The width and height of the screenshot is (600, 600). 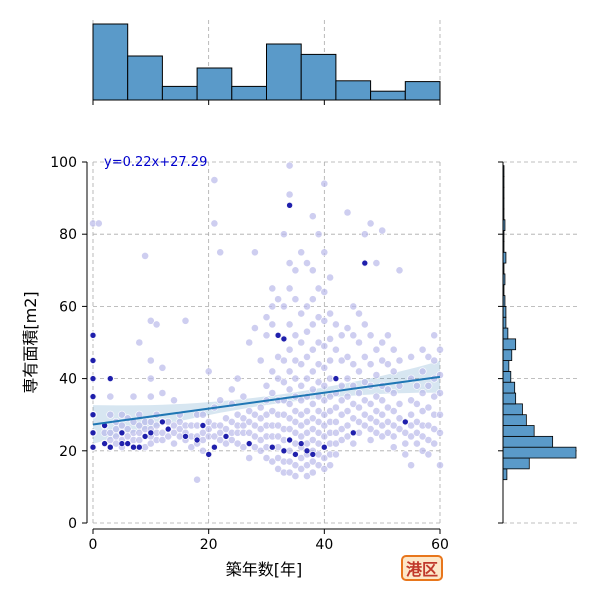 I want to click on y-tick-label: 100, so click(x=63, y=163).